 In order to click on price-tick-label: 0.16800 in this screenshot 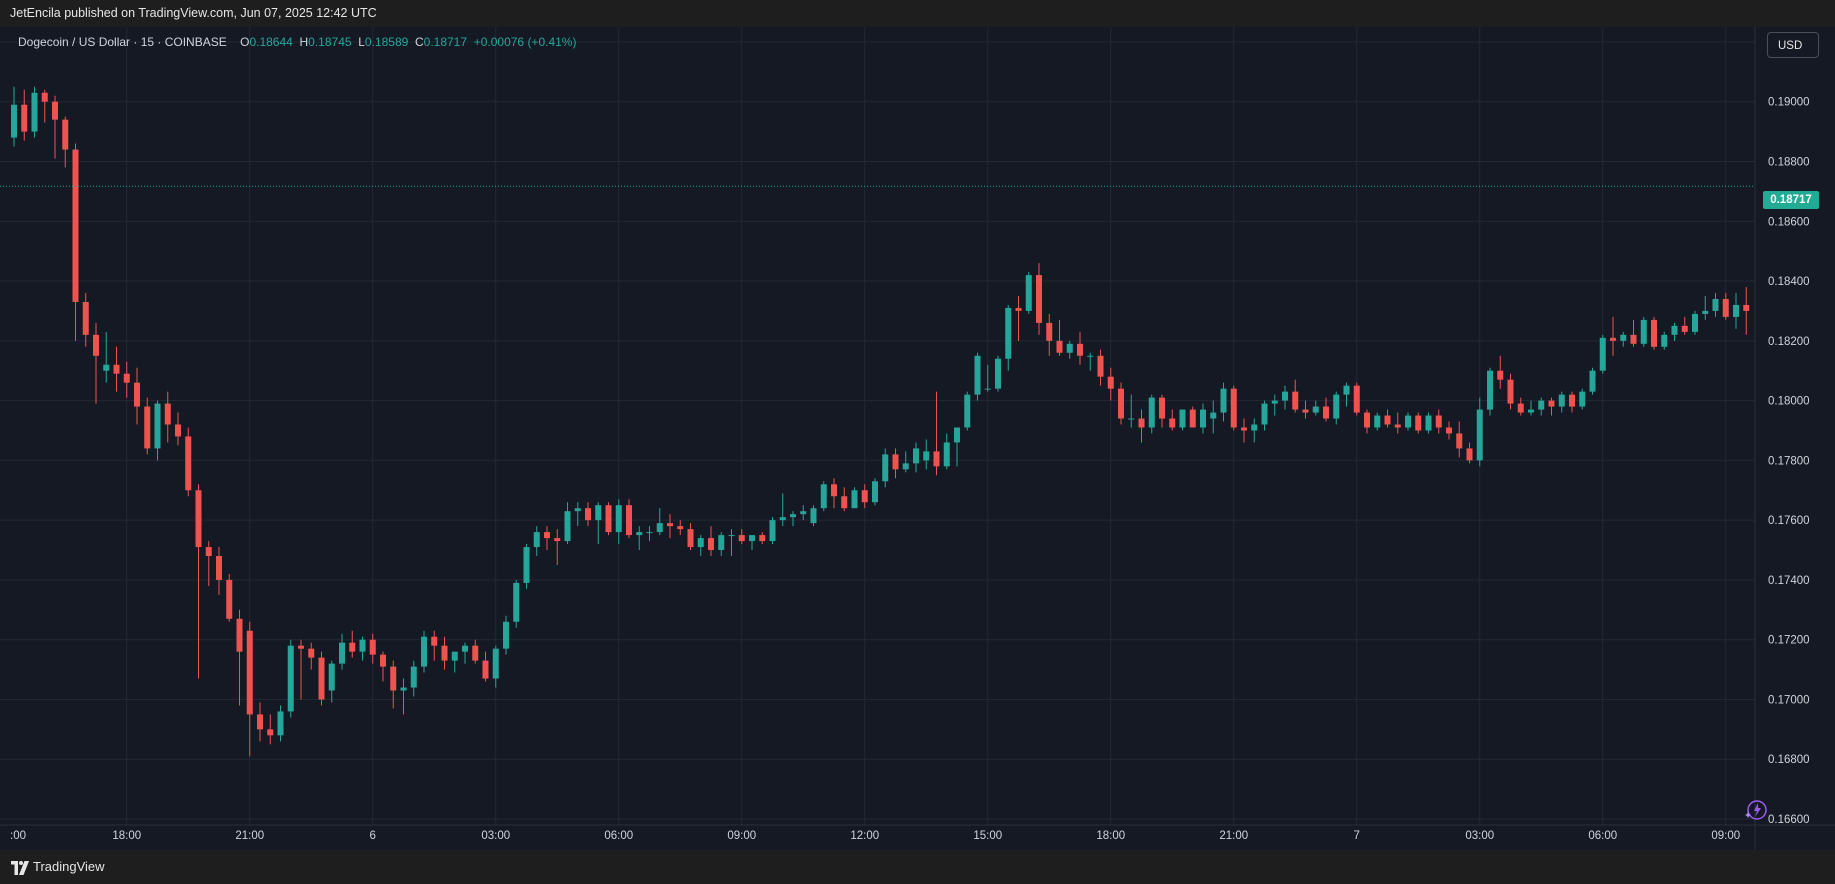, I will do `click(1789, 760)`.